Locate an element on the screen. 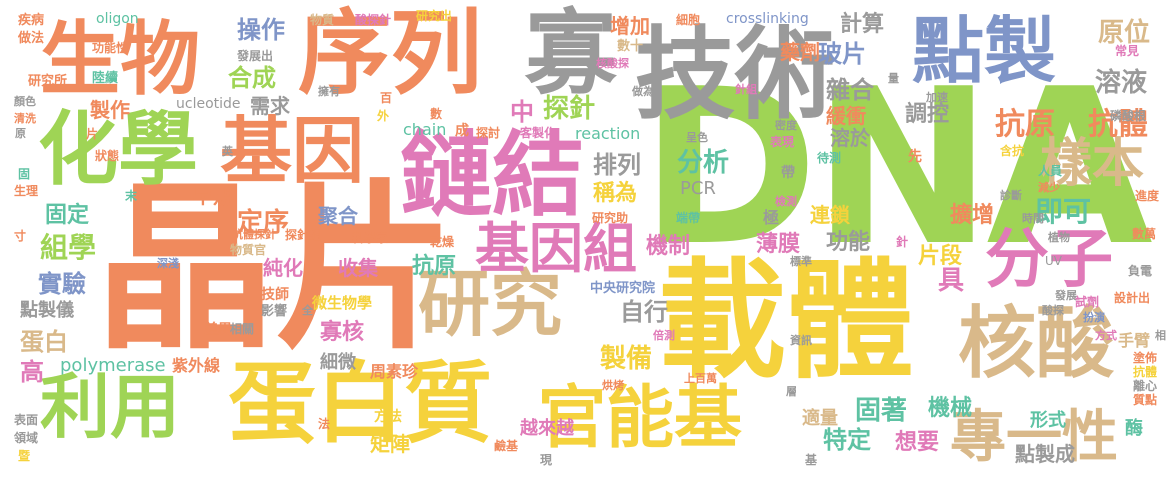  word-liang: 量 is located at coordinates (893, 78).